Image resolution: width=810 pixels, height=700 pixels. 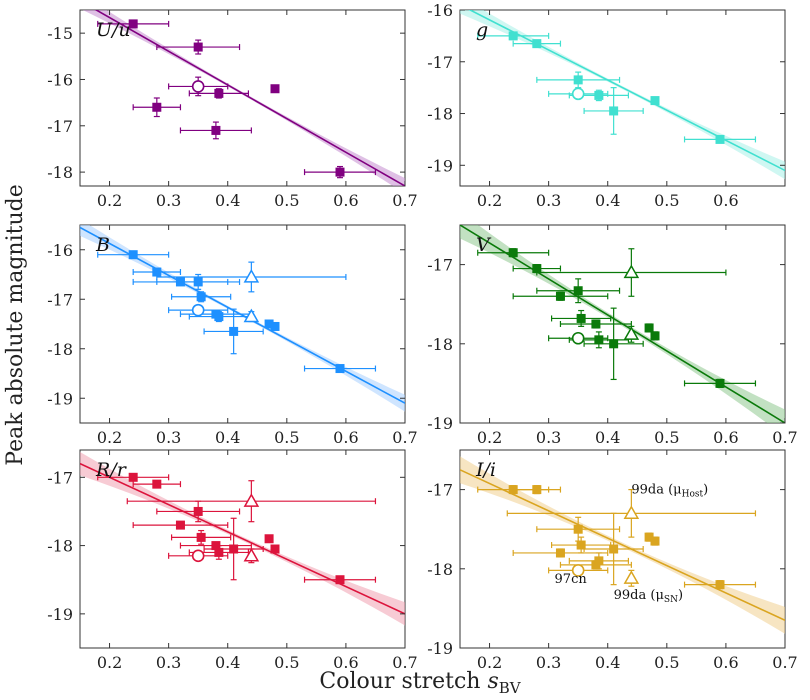 I want to click on panel-label: R/r, so click(x=111, y=470).